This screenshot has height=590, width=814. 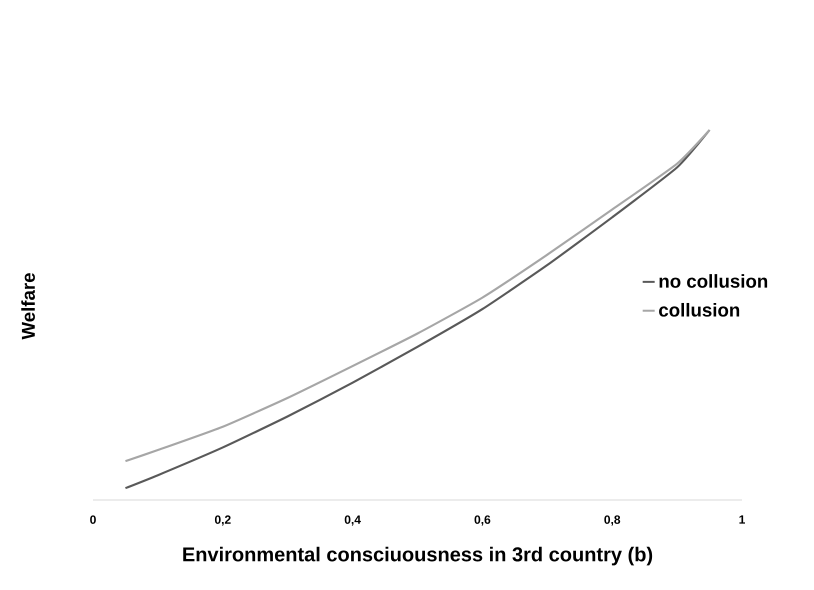 What do you see at coordinates (714, 281) in the screenshot?
I see `legend-label: no collusion` at bounding box center [714, 281].